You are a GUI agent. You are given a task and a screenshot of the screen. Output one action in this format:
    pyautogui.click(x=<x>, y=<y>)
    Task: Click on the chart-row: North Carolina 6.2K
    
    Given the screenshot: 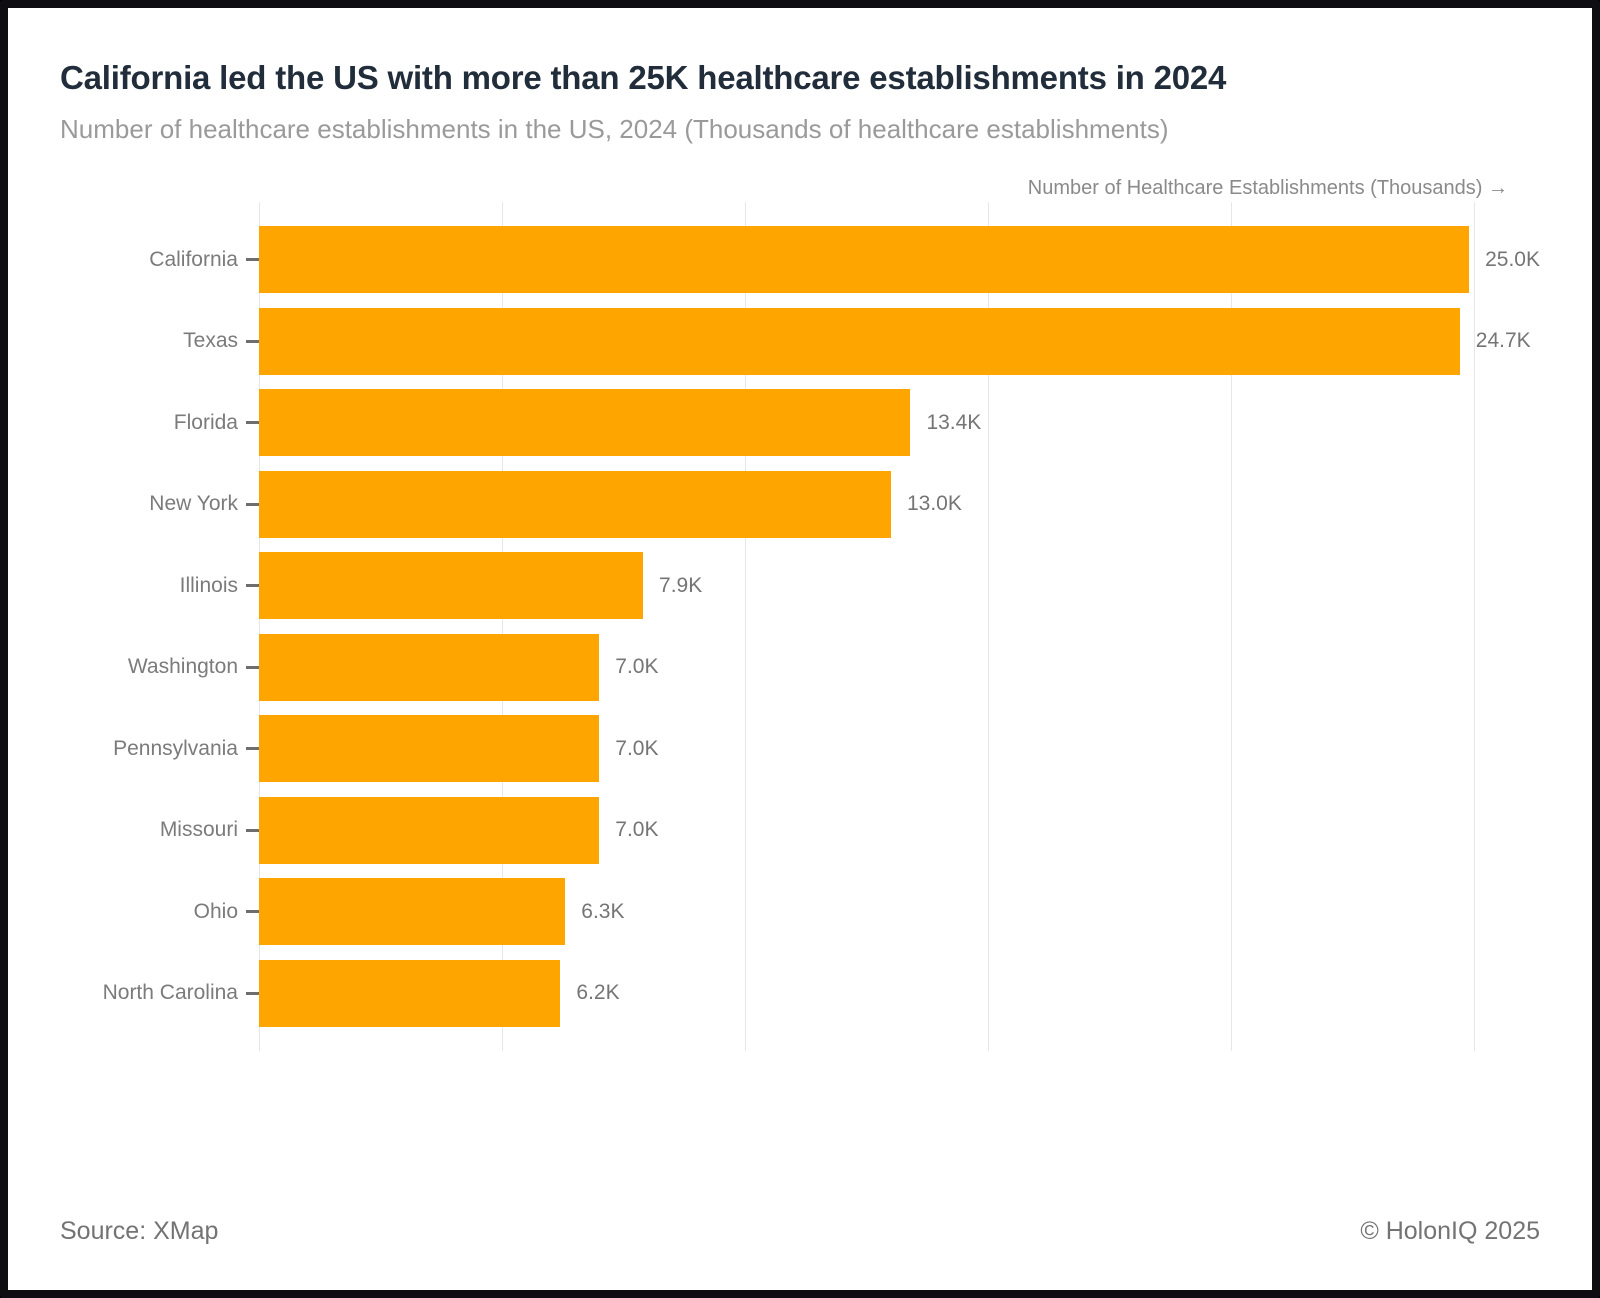 What is the action you would take?
    pyautogui.click(x=800, y=993)
    